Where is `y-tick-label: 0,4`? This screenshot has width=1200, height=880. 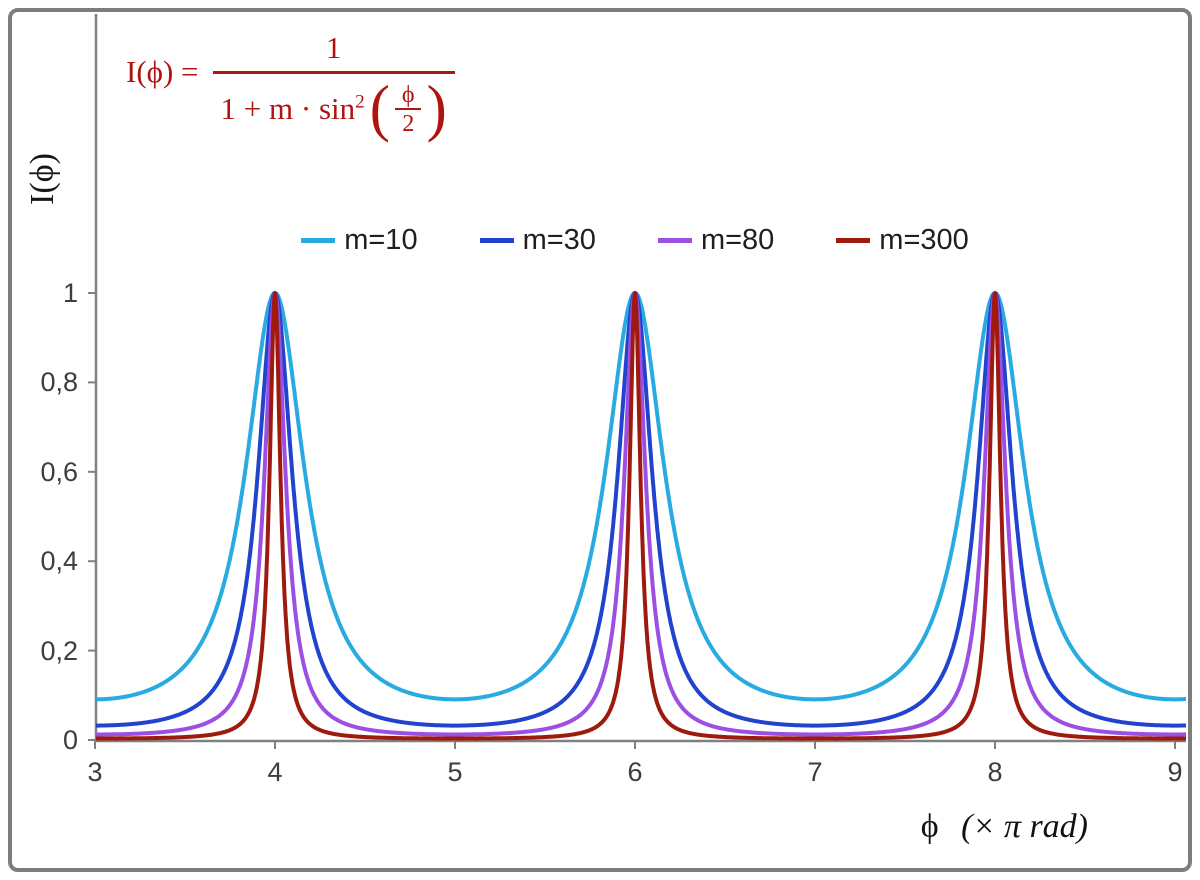
y-tick-label: 0,4 is located at coordinates (59, 561).